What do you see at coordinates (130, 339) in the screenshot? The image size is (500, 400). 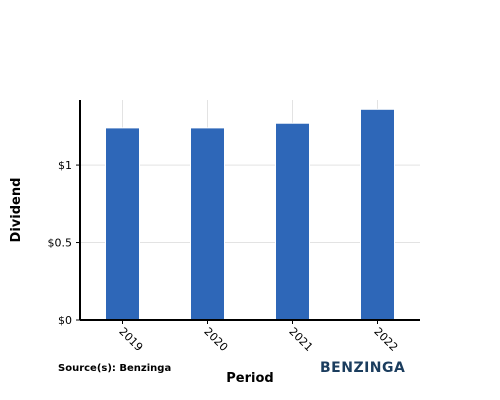 I see `x-tick-label: 2019` at bounding box center [130, 339].